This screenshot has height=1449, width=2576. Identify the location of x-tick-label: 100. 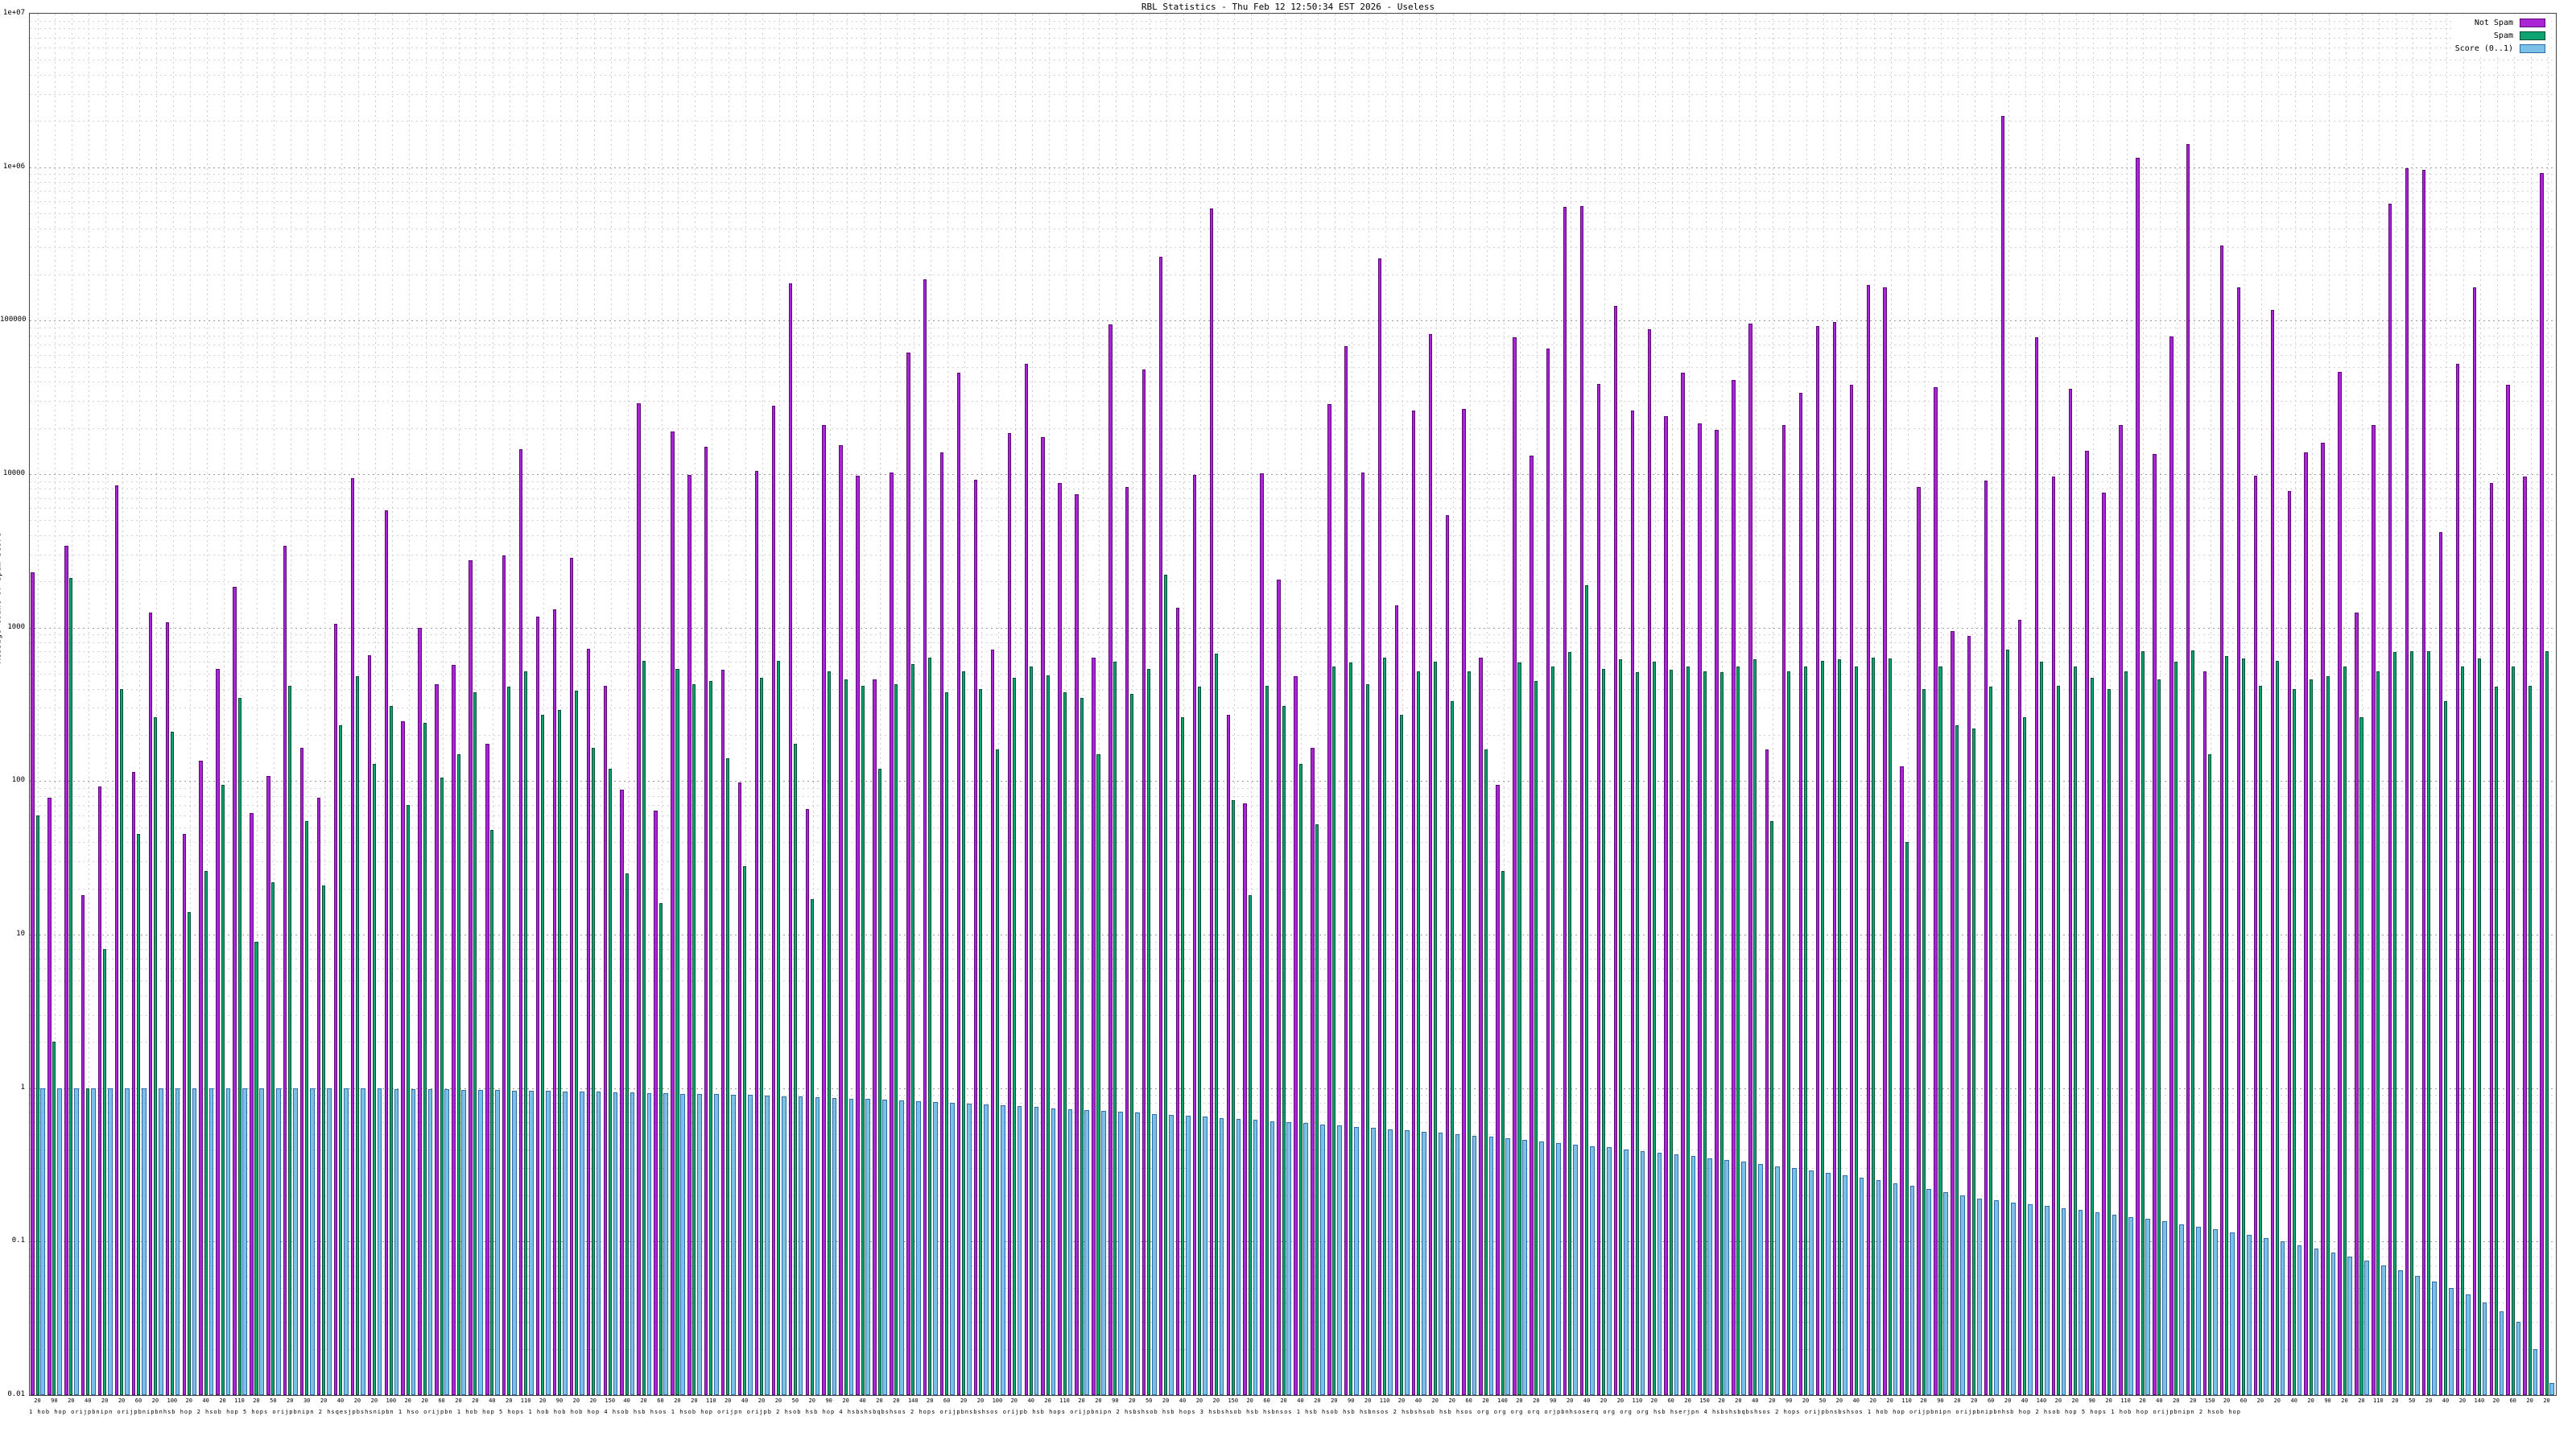
(391, 1400).